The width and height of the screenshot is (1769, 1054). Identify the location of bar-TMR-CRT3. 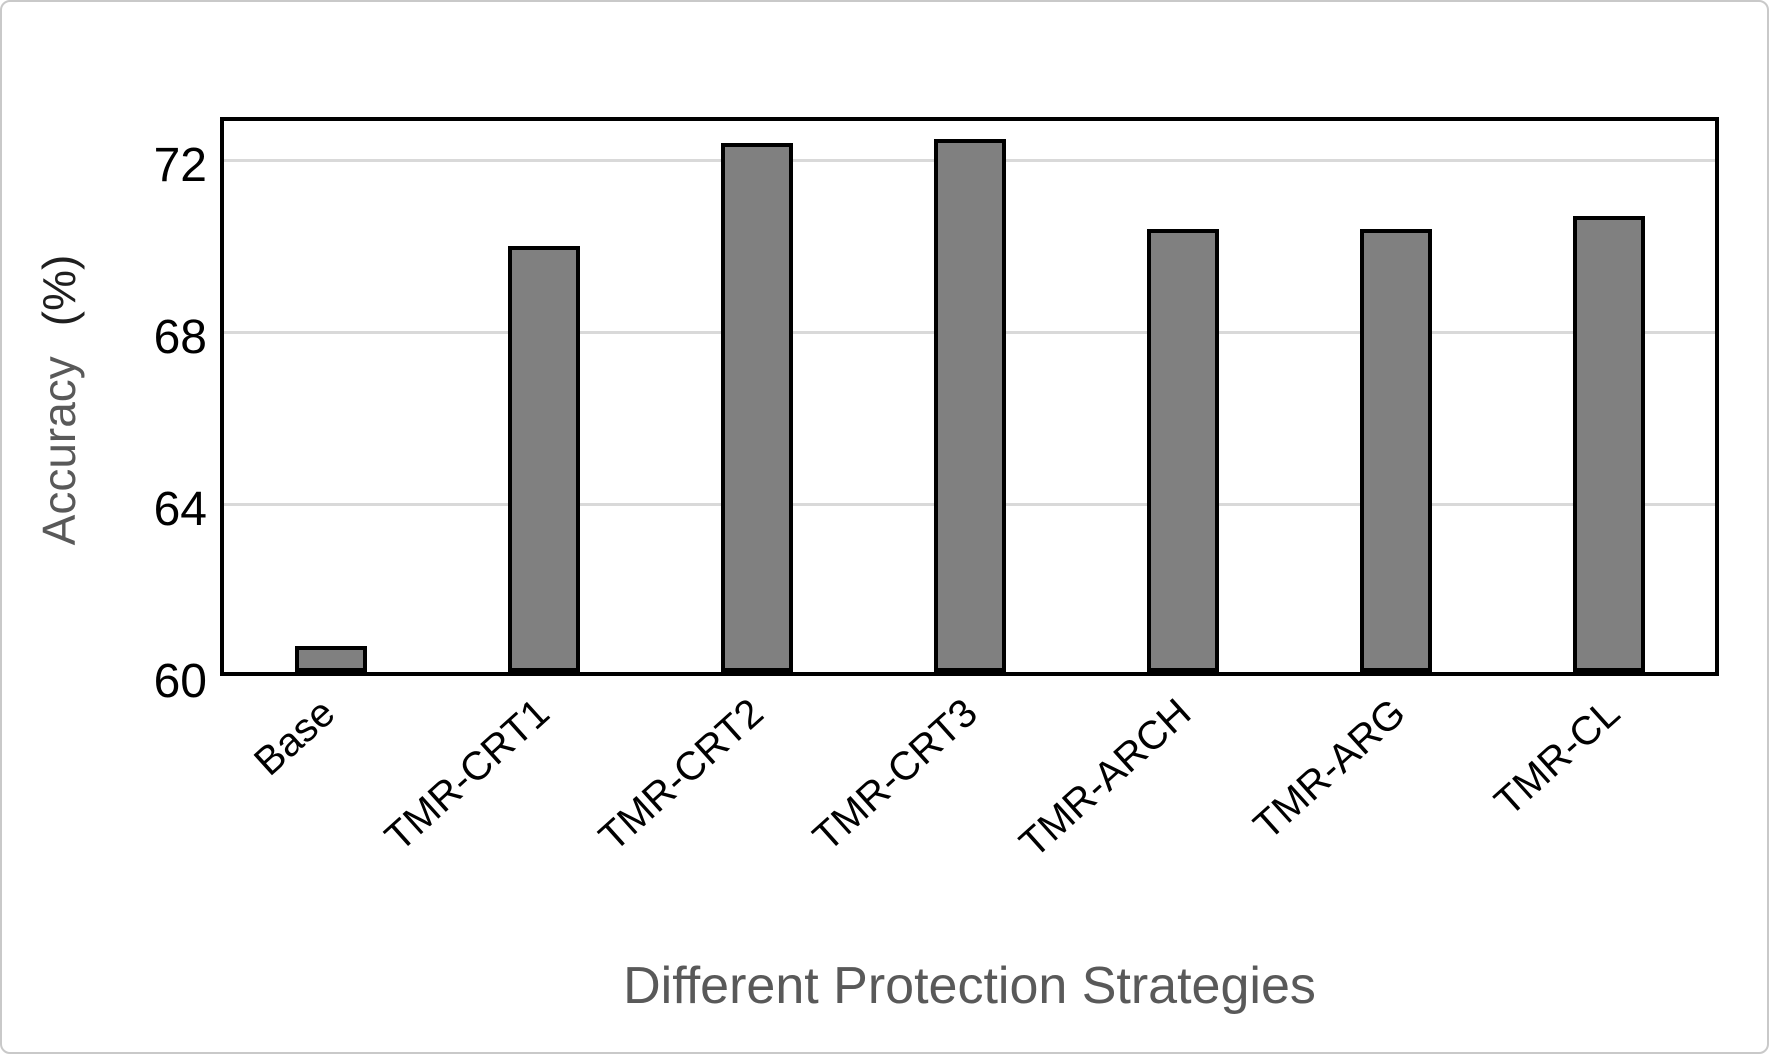
(969, 405).